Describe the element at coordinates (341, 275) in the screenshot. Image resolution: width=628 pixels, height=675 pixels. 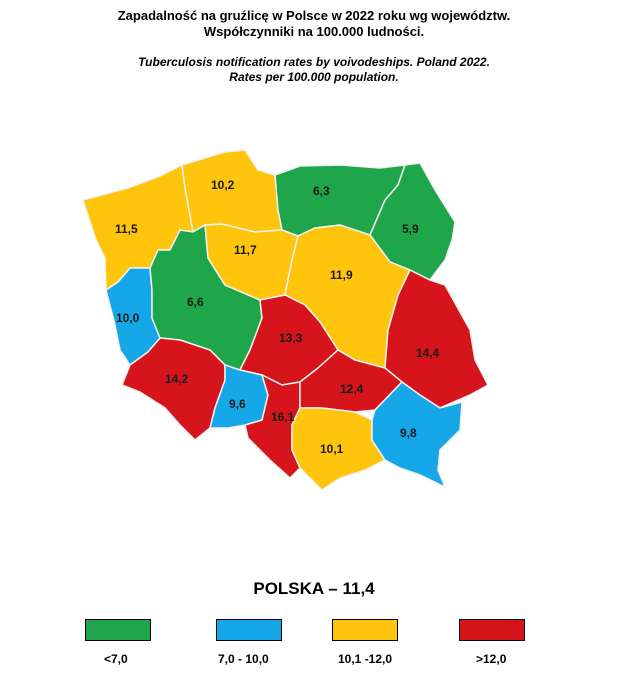
I see `value-label-mazowieckie: 11,9` at that location.